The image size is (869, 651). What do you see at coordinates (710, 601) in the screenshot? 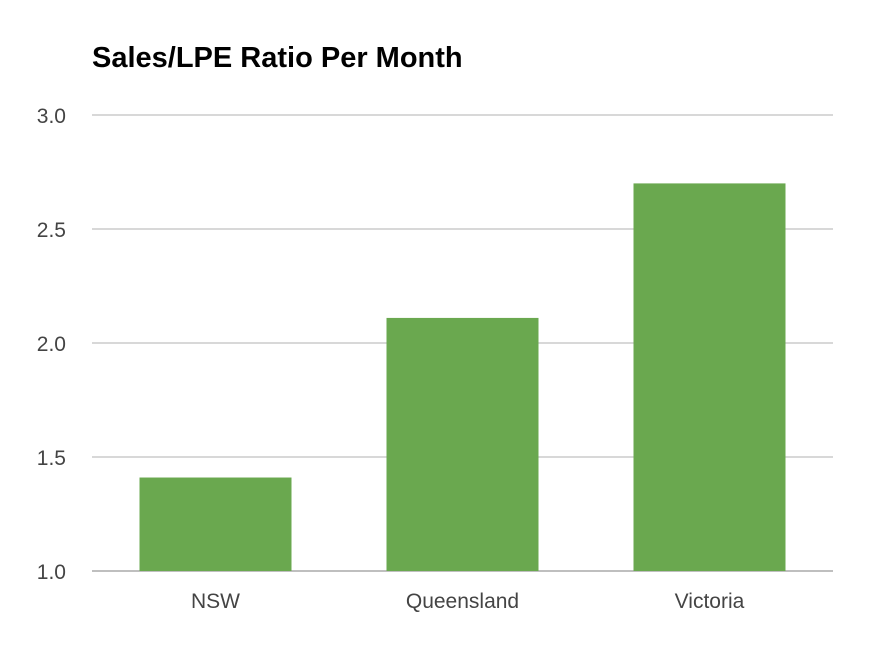
I see `x-tick-label: Victoria` at bounding box center [710, 601].